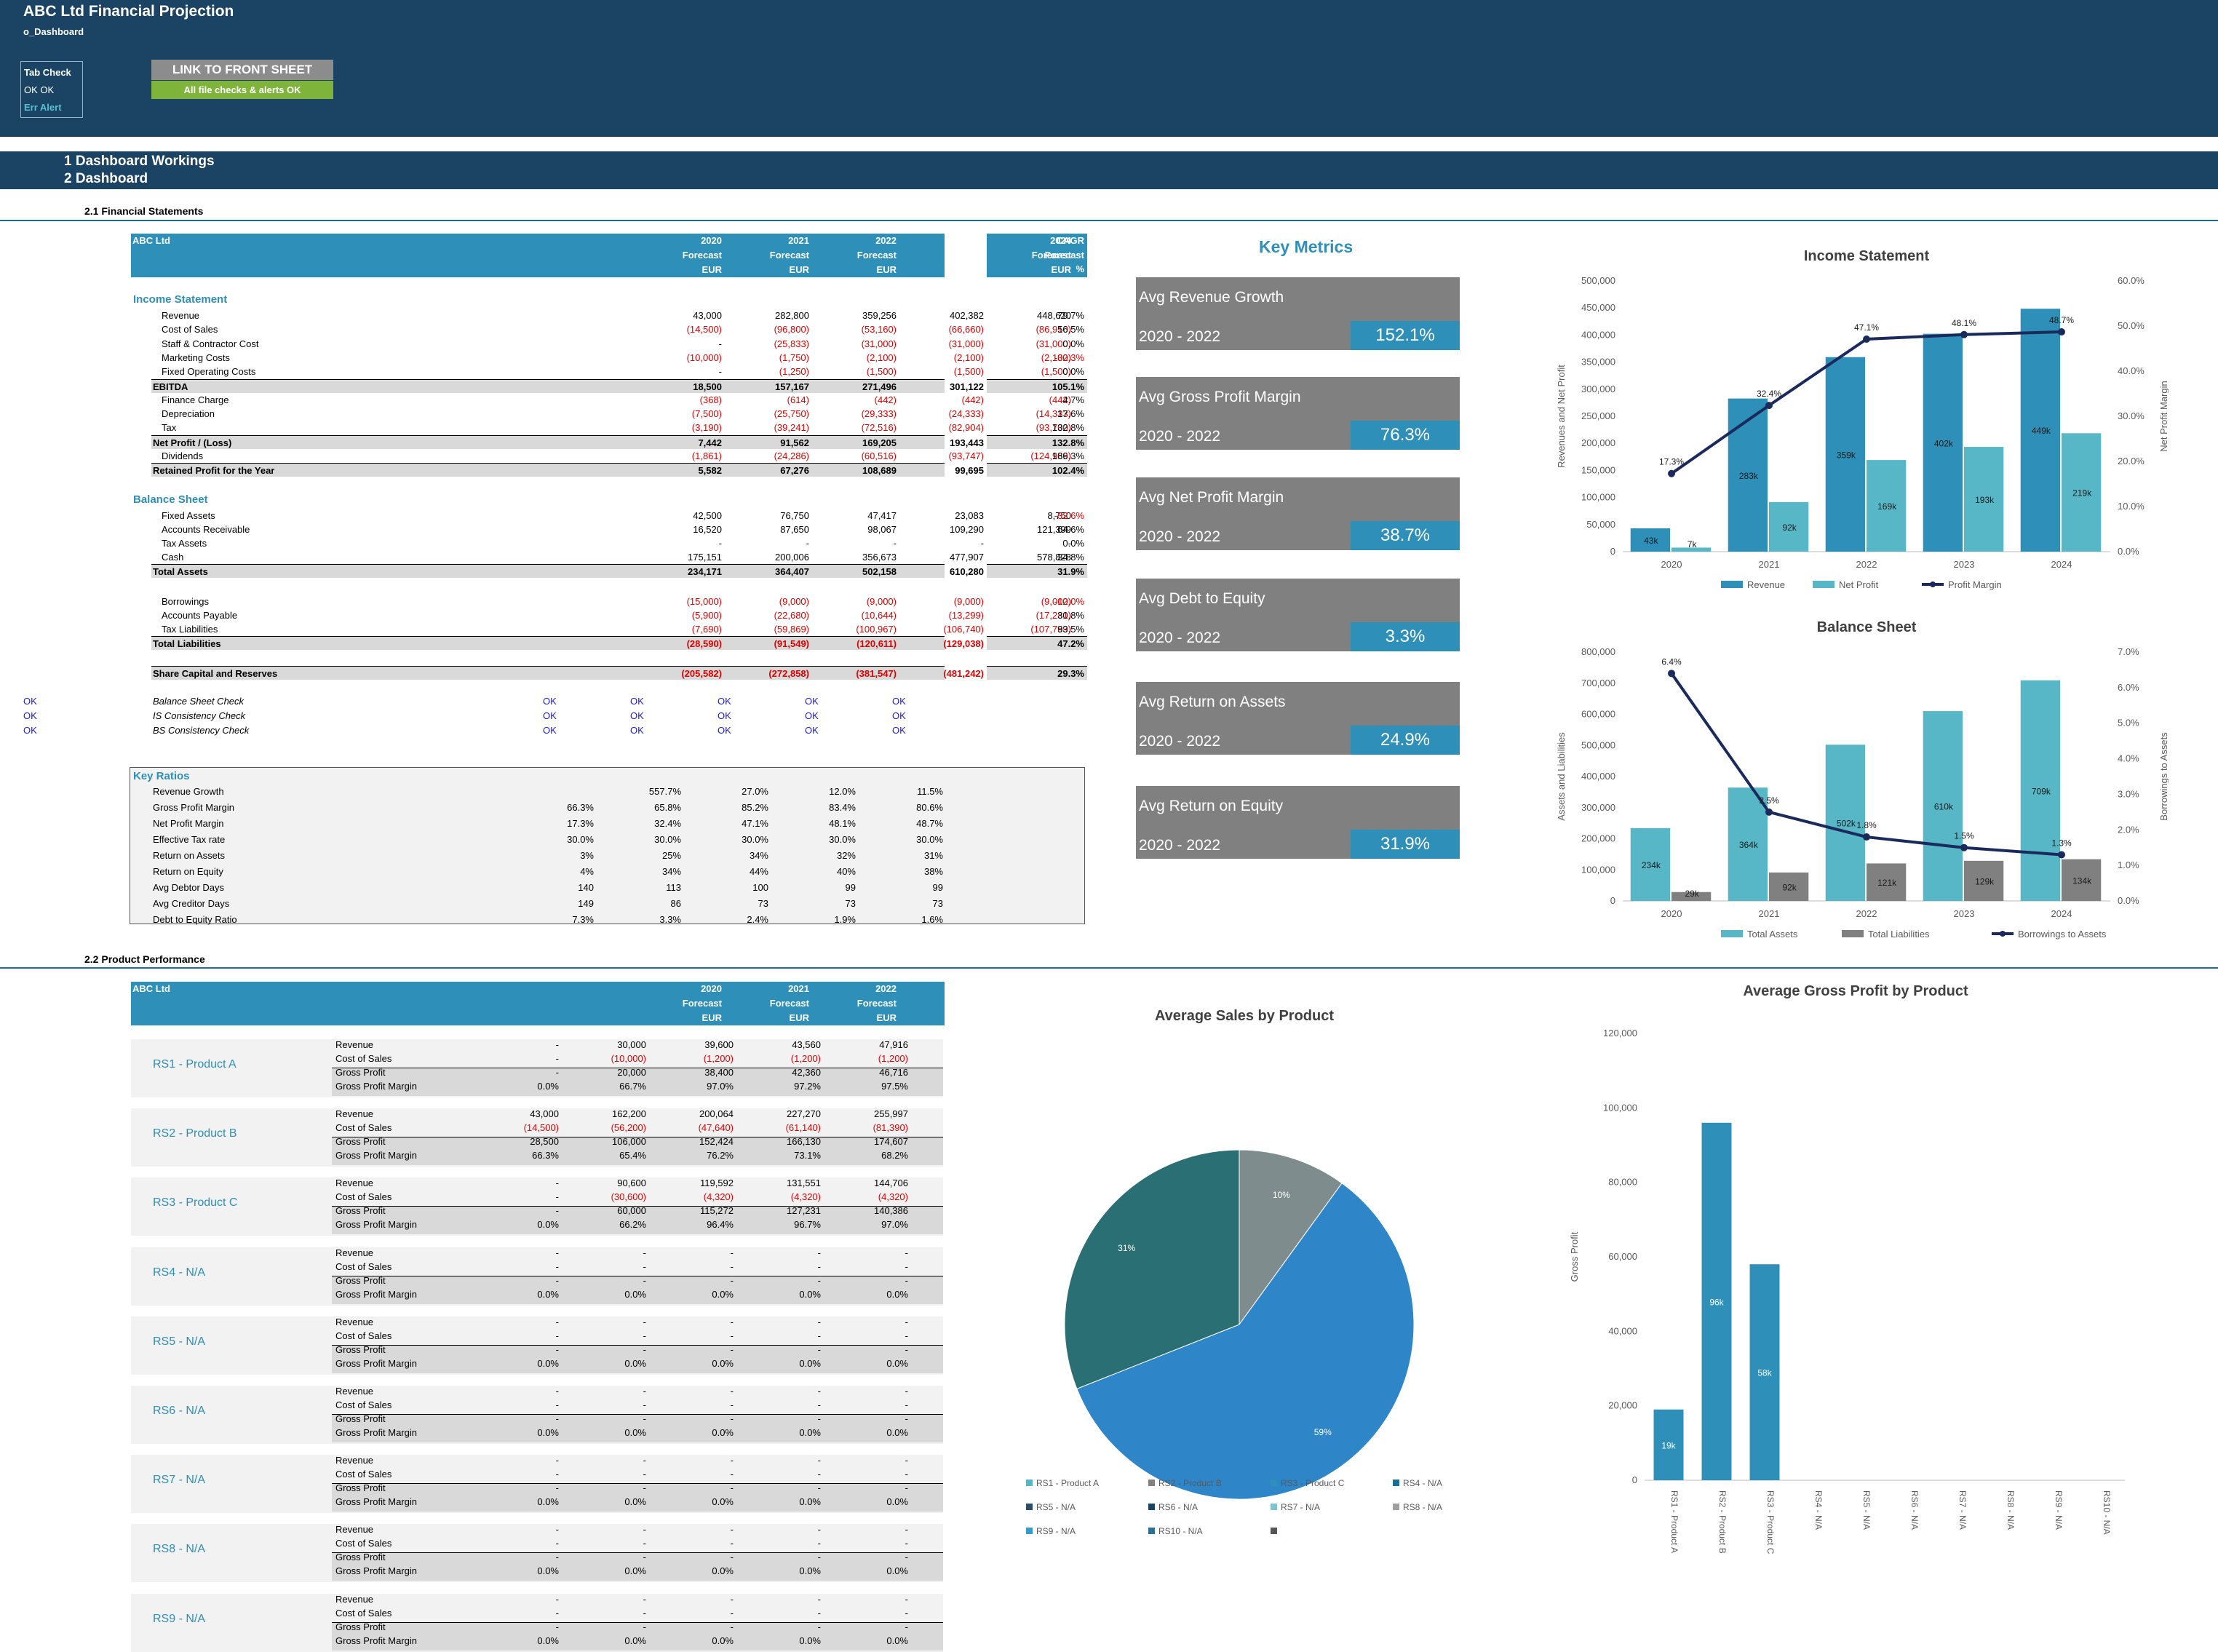  What do you see at coordinates (791, 455) in the screenshot?
I see `cell-value: (24,286)` at bounding box center [791, 455].